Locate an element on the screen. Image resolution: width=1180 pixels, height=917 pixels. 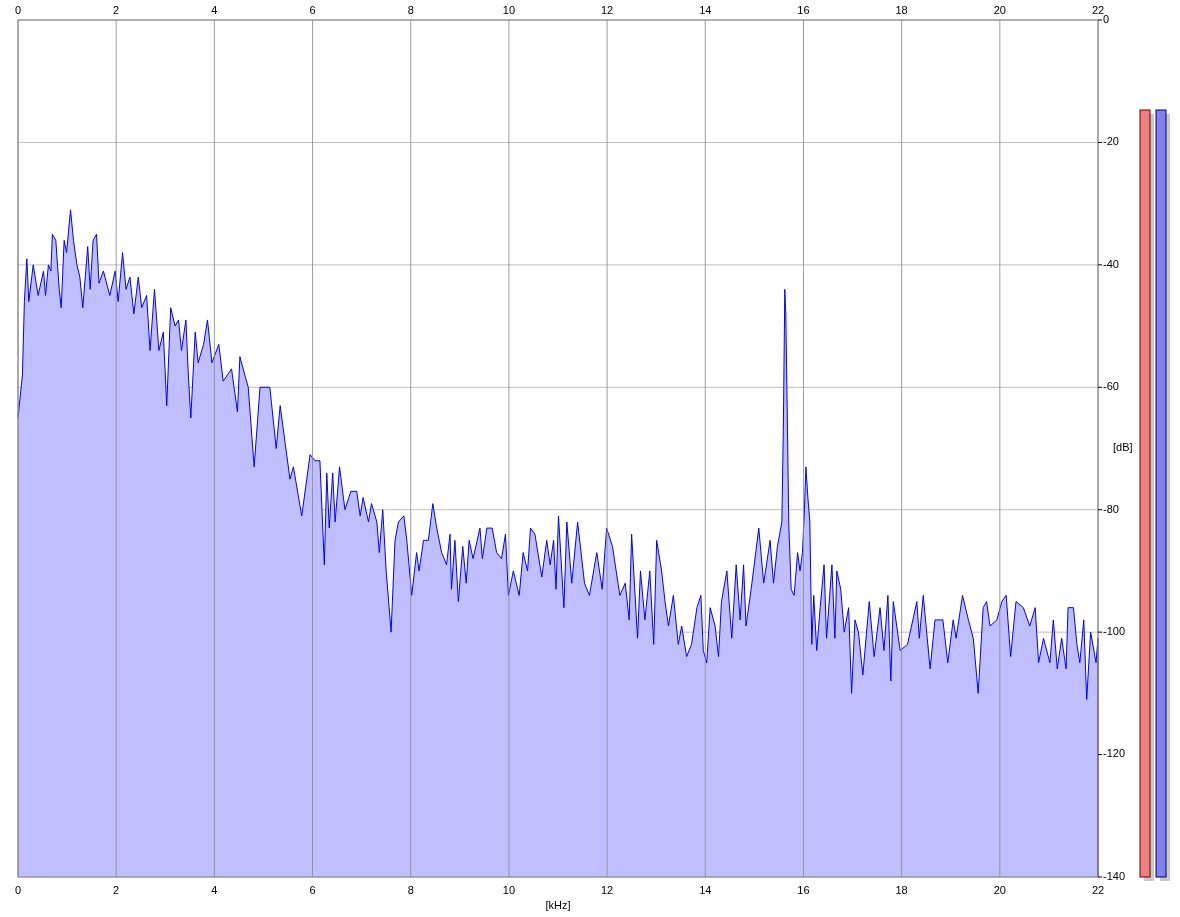
x-tick-label: 0 is located at coordinates (18, 9).